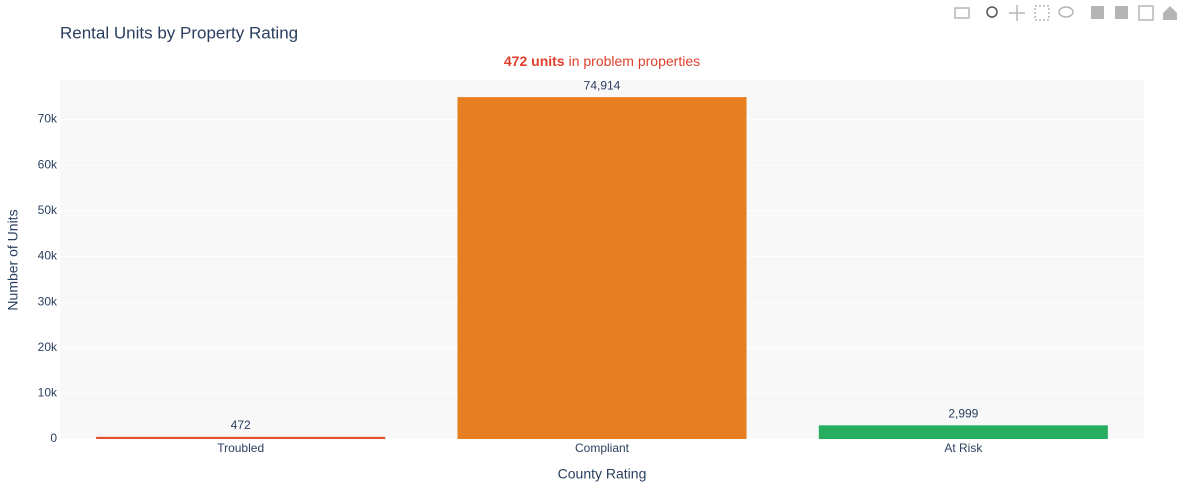 This screenshot has height=500, width=1184. What do you see at coordinates (1146, 13) in the screenshot?
I see `autoscale-icon` at bounding box center [1146, 13].